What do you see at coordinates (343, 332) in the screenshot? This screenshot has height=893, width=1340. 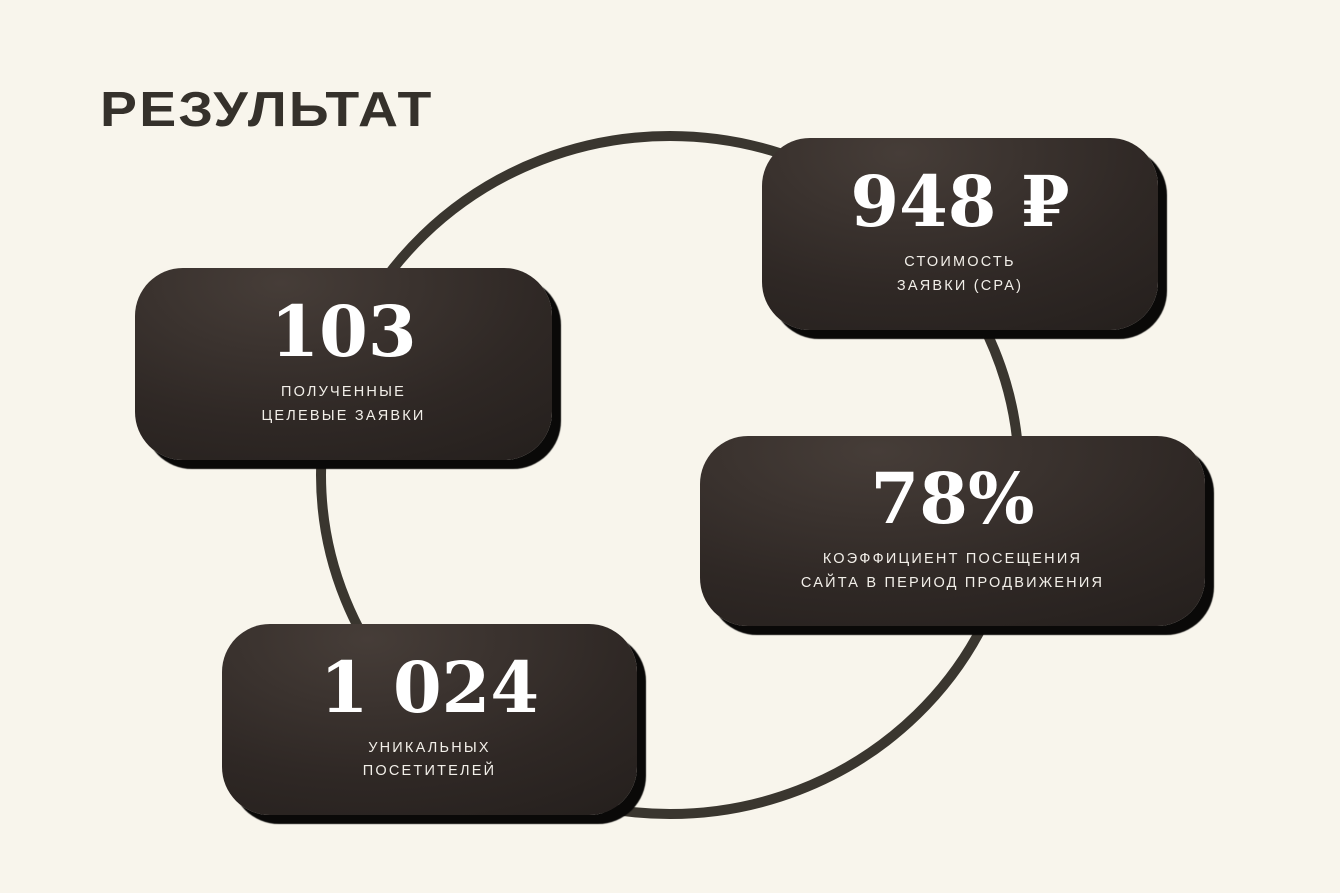 I see `stat-value-leads: 103` at bounding box center [343, 332].